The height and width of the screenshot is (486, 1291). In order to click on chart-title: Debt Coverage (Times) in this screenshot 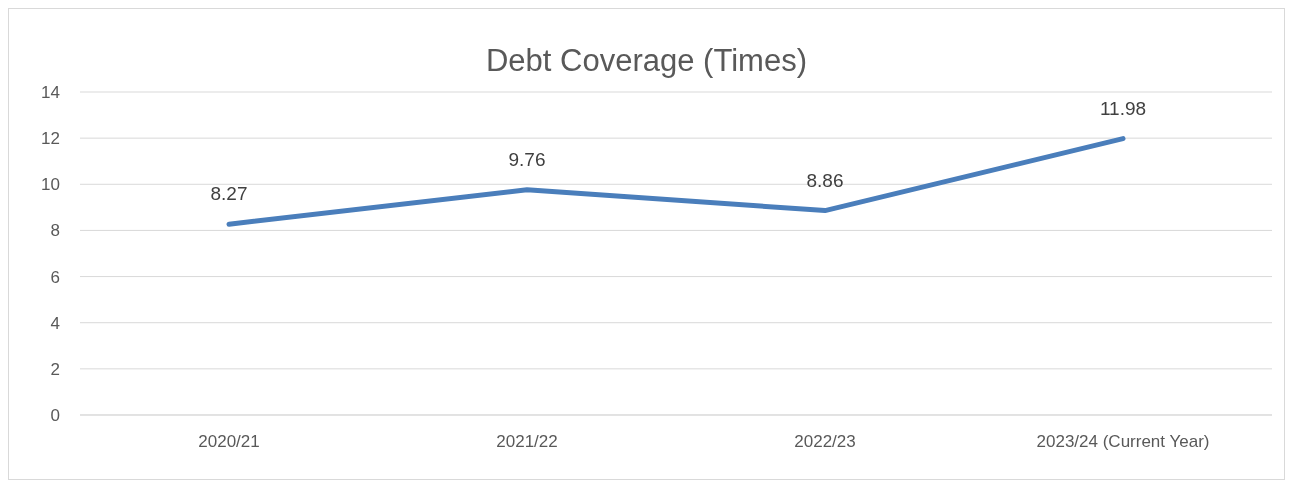, I will do `click(646, 60)`.